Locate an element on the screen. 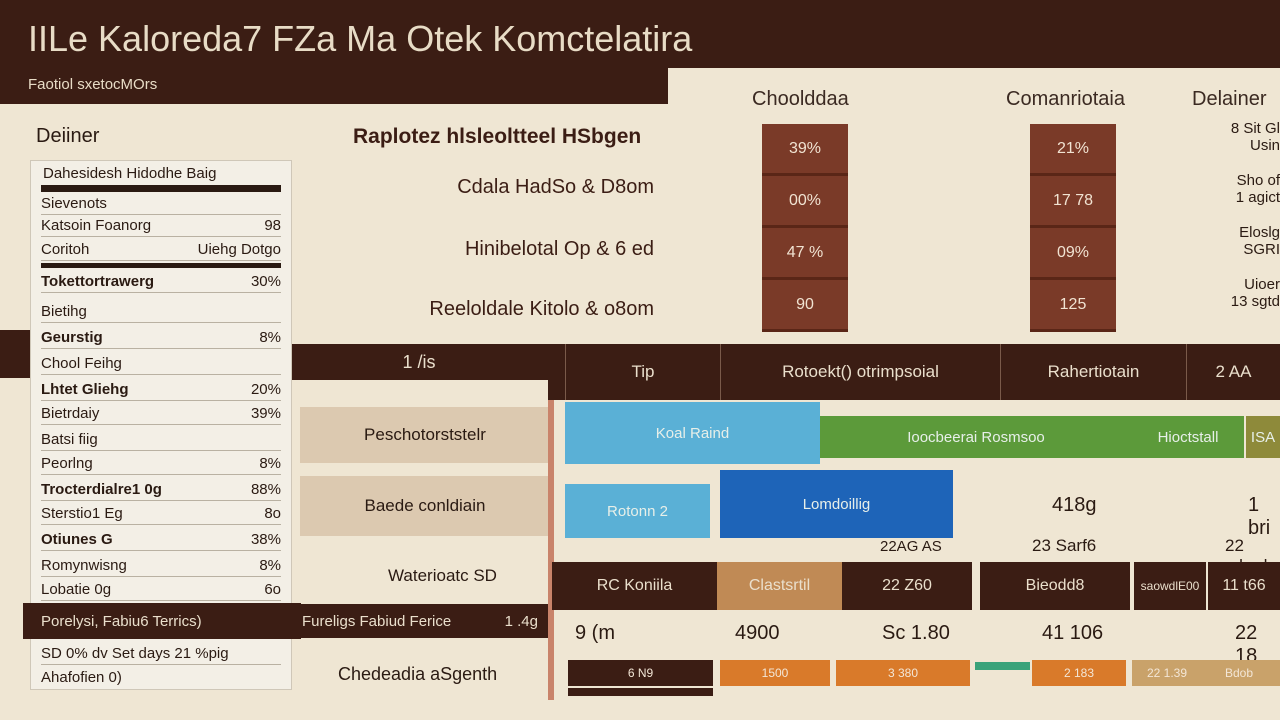 The height and width of the screenshot is (720, 1280). nutrition-row: Chool Feihg is located at coordinates (161, 364).